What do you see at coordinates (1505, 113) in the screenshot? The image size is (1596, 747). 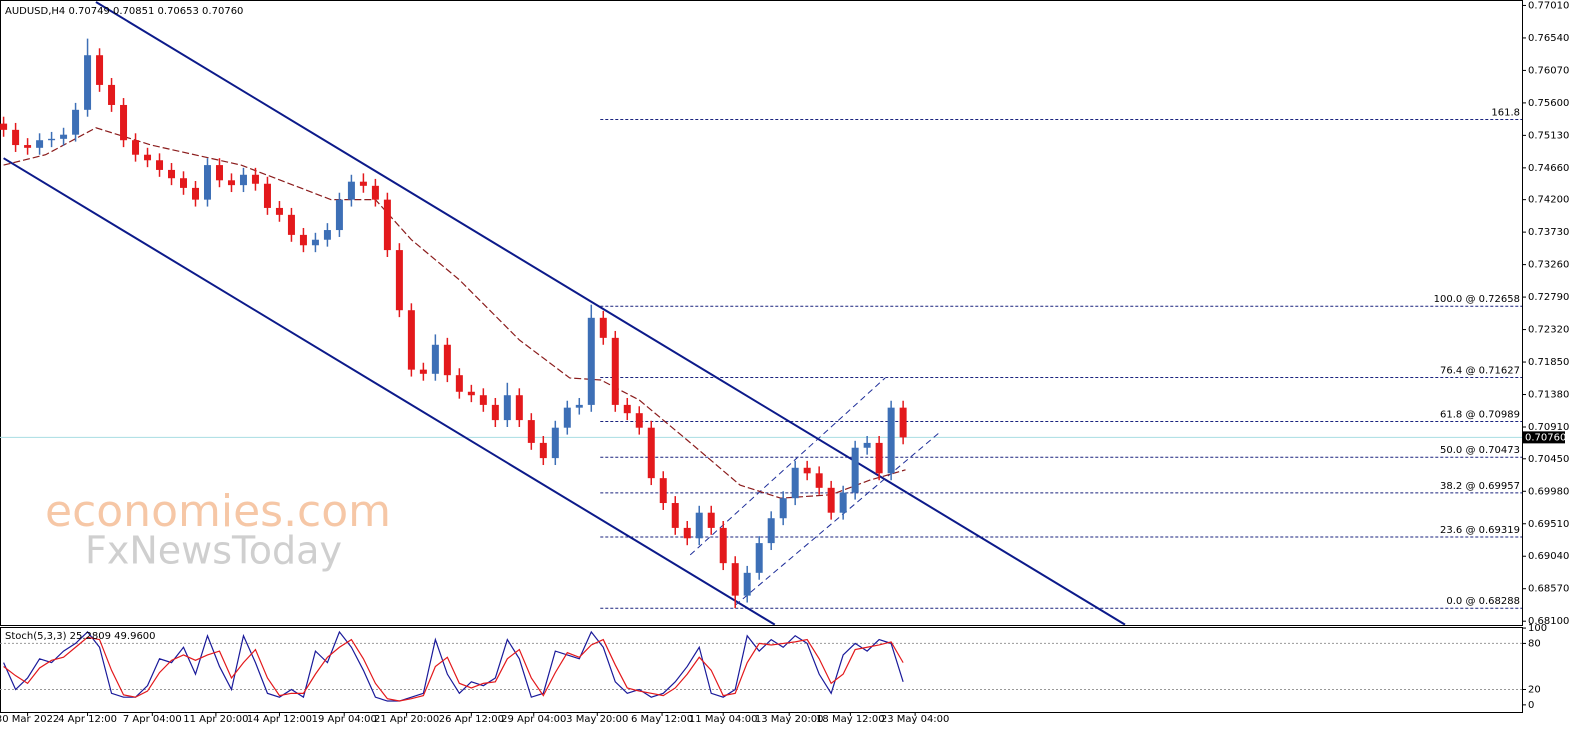 I see `fib-label: 161.8` at bounding box center [1505, 113].